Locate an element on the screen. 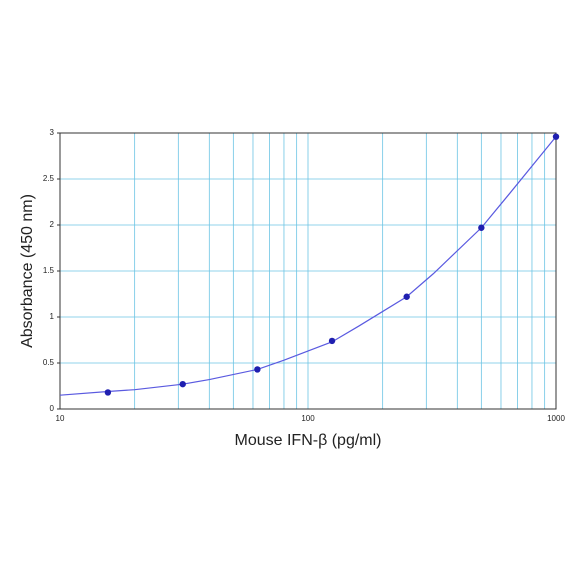 Image resolution: width=584 pixels, height=584 pixels. y-tick-label: 1 is located at coordinates (52, 316).